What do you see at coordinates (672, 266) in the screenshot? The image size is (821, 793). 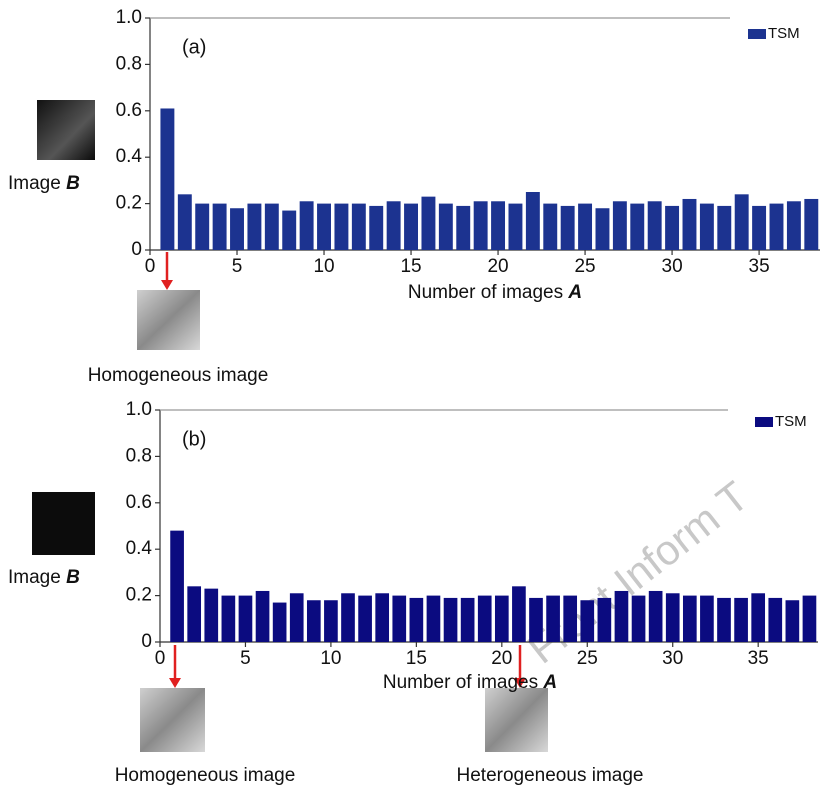 I see `x-tick-label: 30` at bounding box center [672, 266].